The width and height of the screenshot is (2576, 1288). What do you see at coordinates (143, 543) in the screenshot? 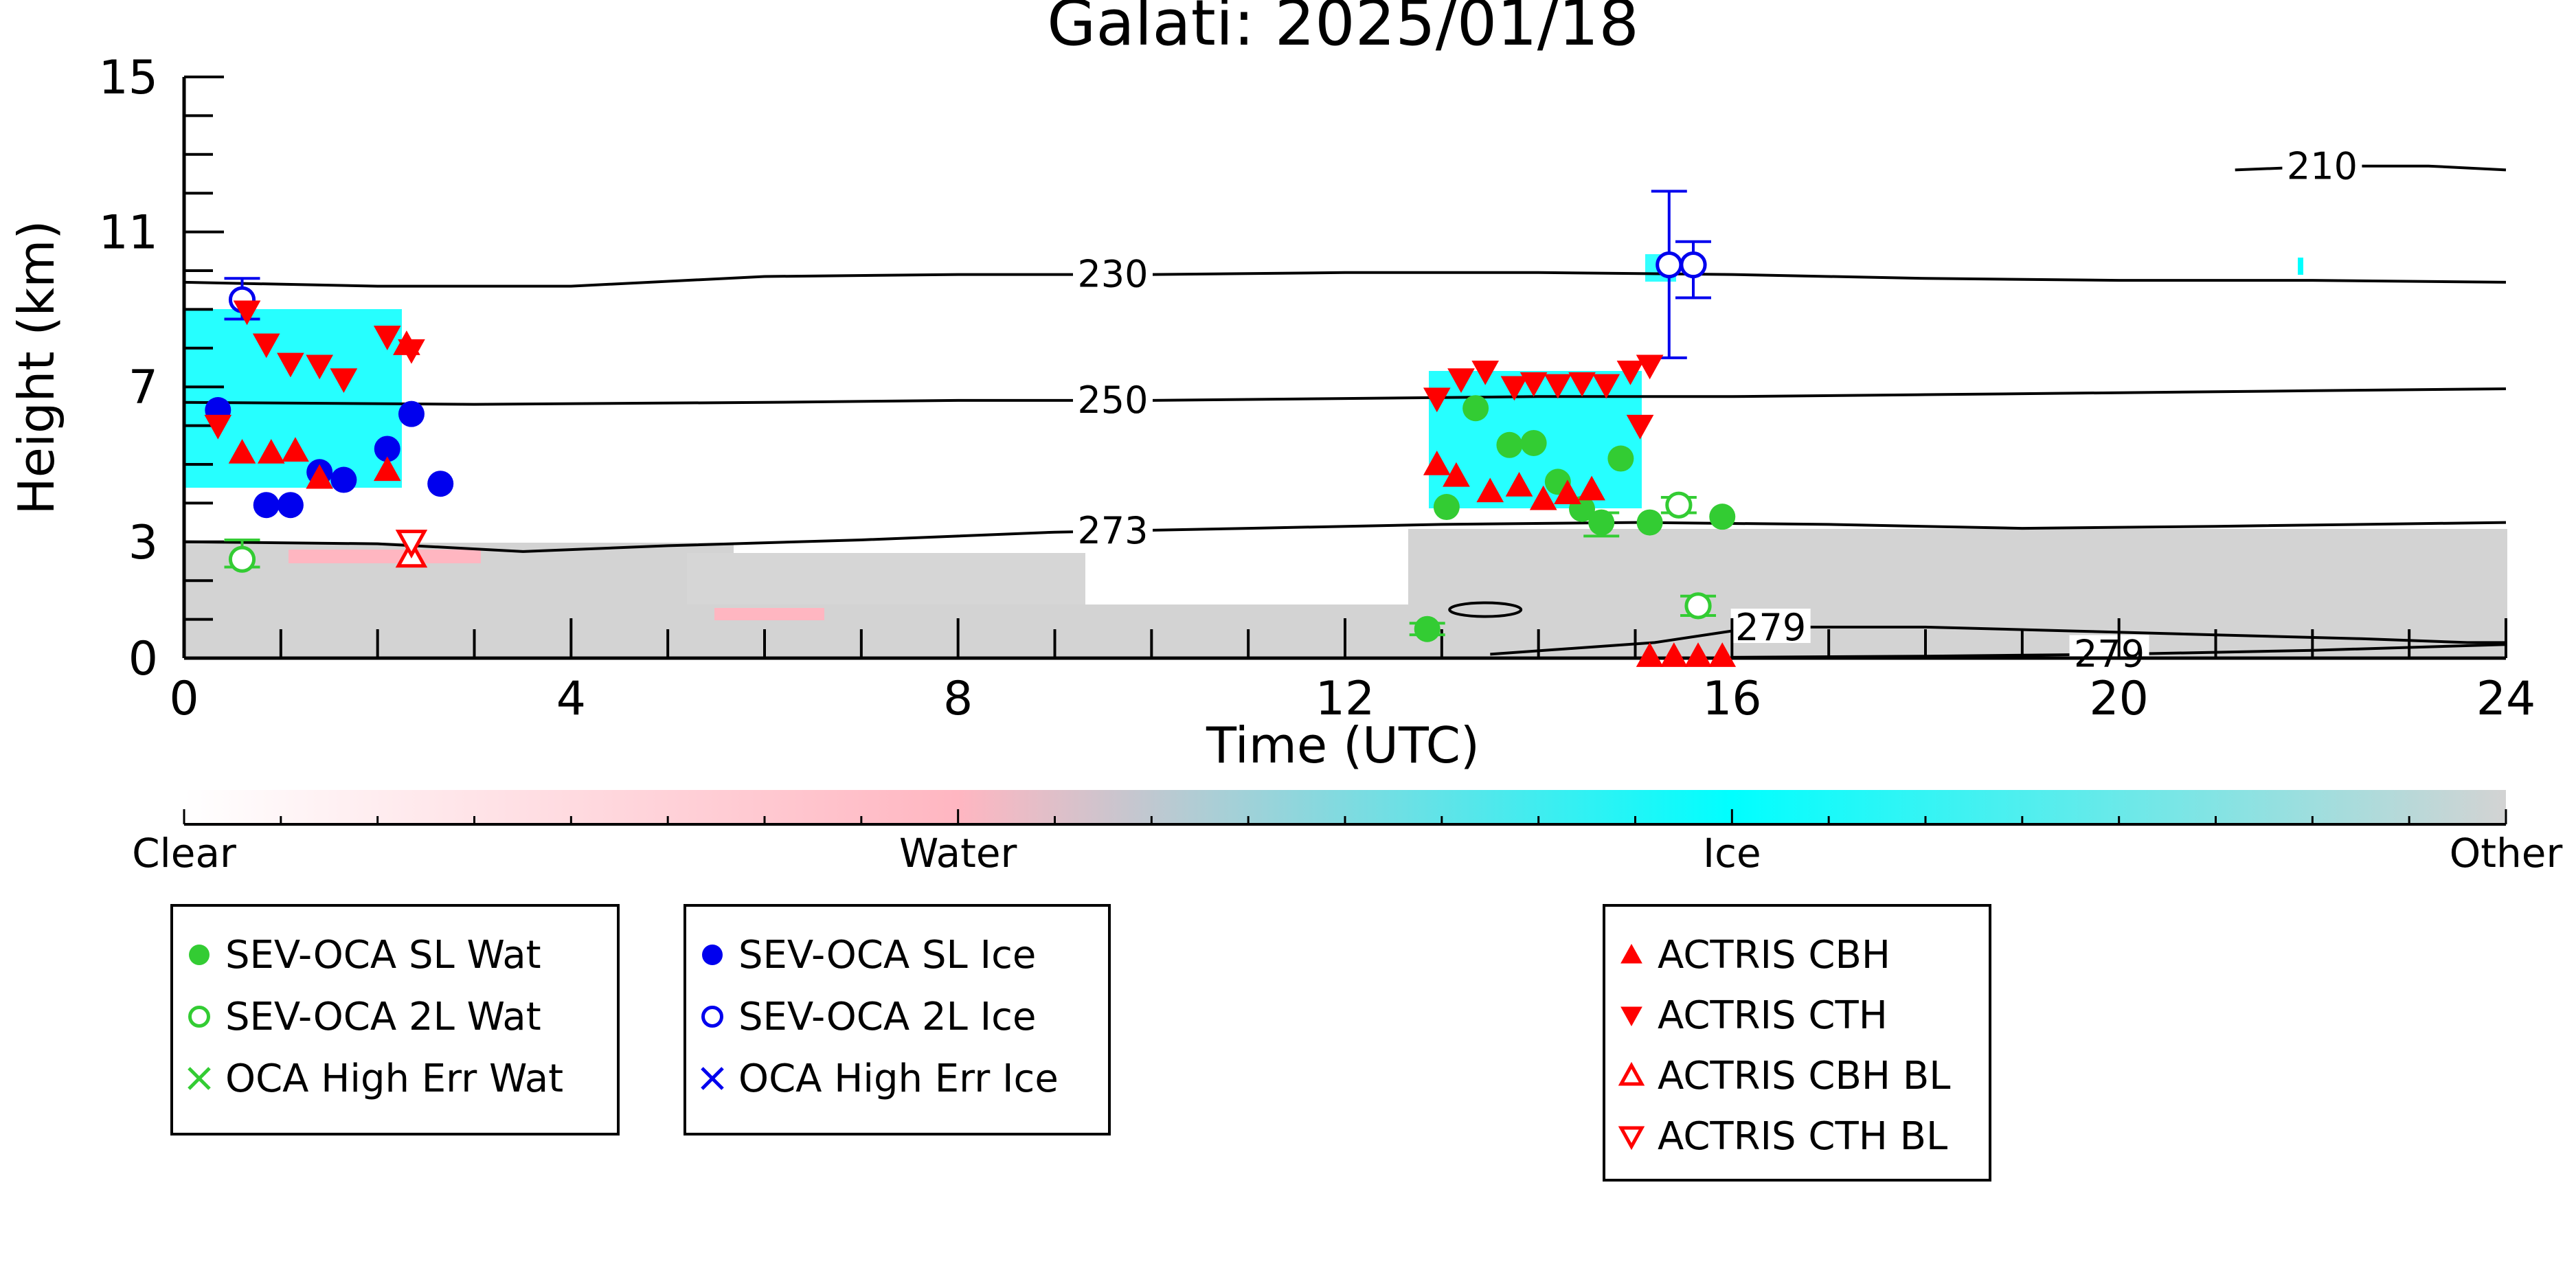
I see `y-tick-label: 3` at bounding box center [143, 543].